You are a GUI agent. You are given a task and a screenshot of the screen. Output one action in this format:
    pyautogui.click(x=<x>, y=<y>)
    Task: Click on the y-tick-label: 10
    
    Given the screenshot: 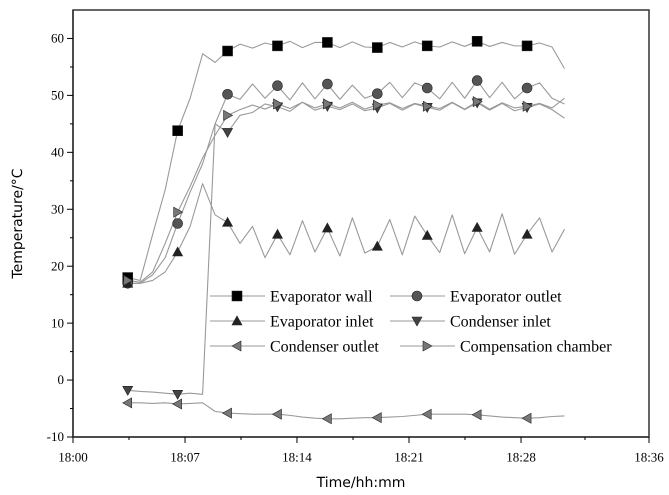 What is the action you would take?
    pyautogui.click(x=57, y=322)
    